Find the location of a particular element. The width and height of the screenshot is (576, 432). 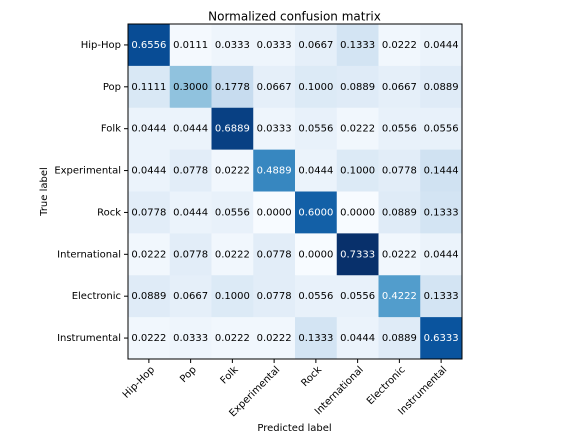

cell-label: 0.6889 is located at coordinates (232, 129).